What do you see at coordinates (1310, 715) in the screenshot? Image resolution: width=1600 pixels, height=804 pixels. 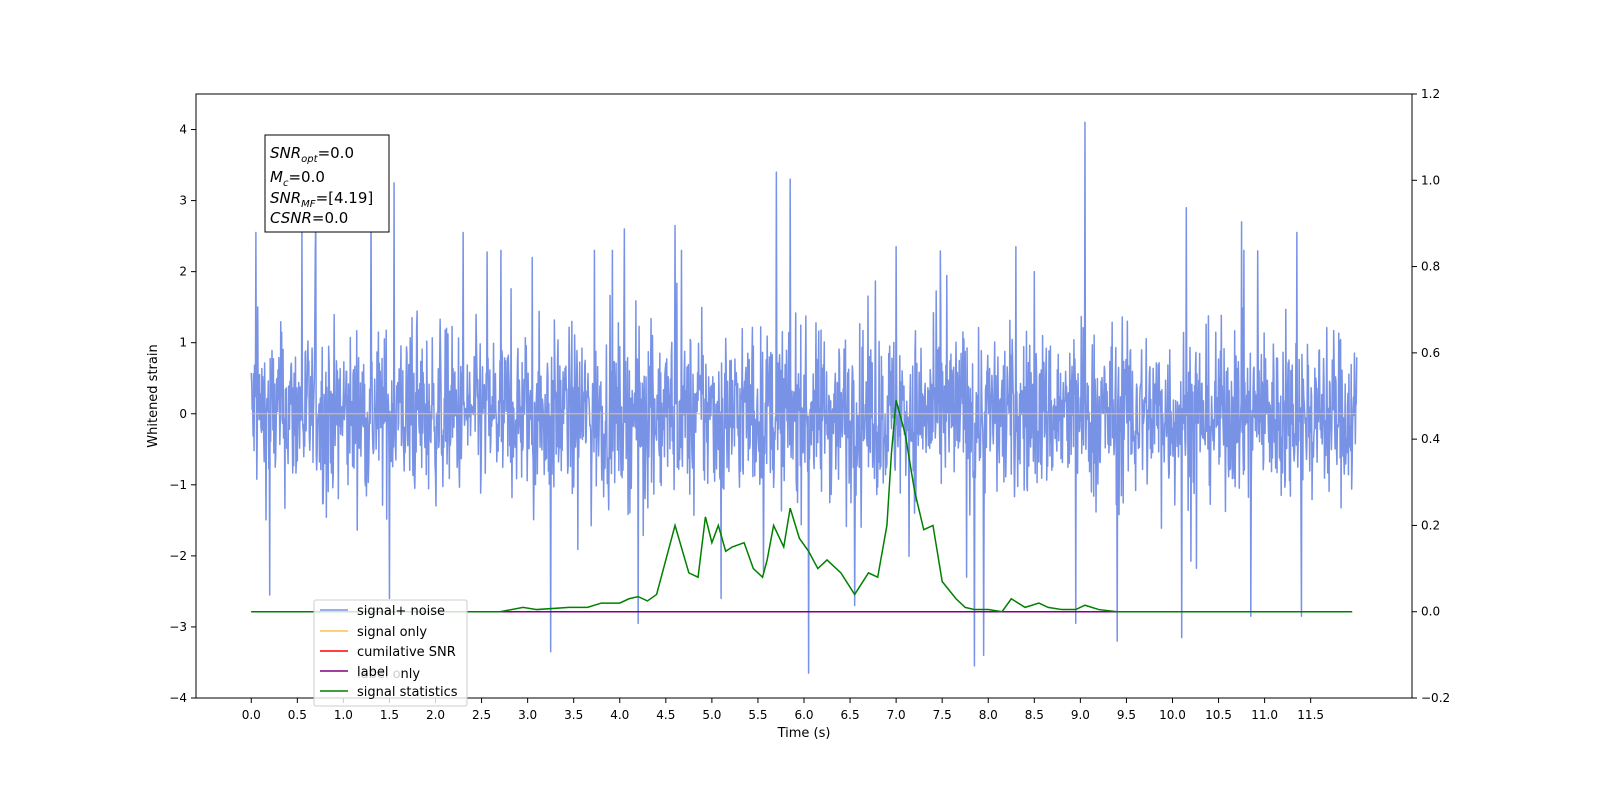 I see `x-tick-label: 11.5` at bounding box center [1310, 715].